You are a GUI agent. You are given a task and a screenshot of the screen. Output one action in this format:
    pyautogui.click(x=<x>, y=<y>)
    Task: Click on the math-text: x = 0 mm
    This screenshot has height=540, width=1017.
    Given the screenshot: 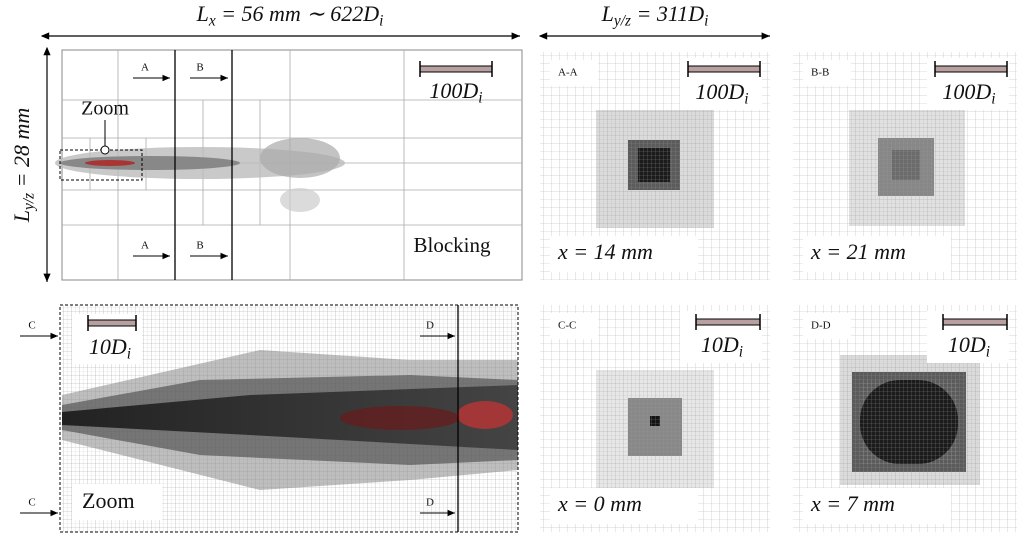 What is the action you would take?
    pyautogui.click(x=599, y=503)
    